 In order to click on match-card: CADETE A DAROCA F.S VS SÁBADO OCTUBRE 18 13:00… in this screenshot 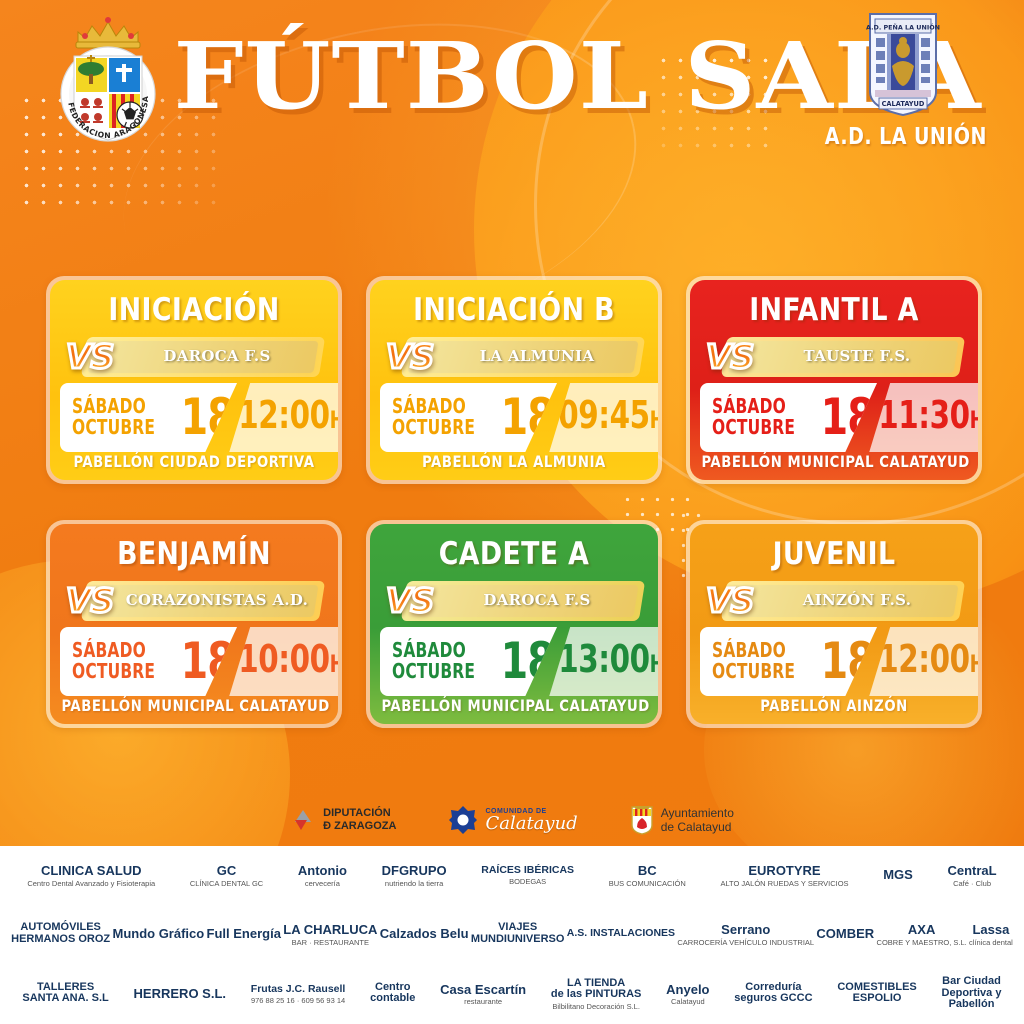, I will do `click(514, 624)`.